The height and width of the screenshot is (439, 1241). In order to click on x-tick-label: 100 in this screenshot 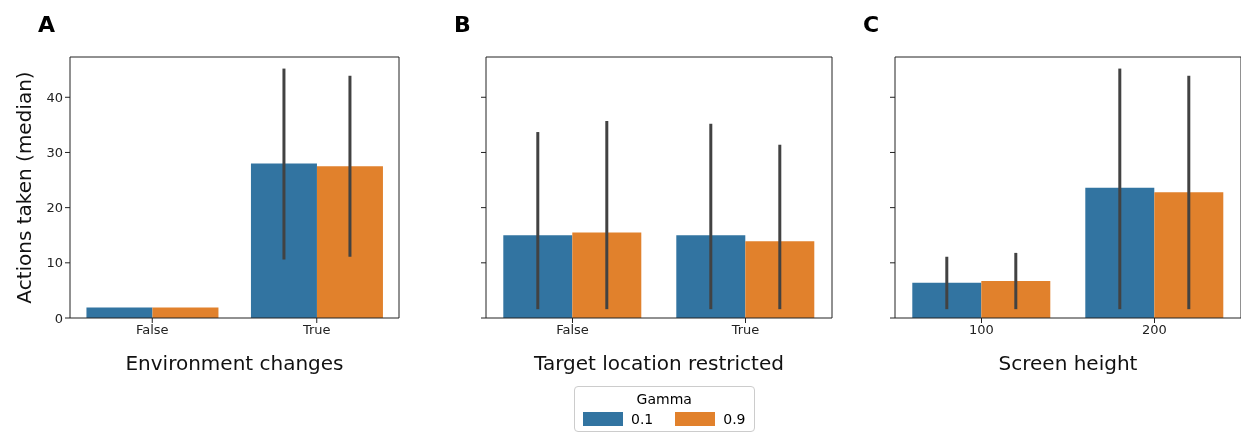, I will do `click(981, 330)`.